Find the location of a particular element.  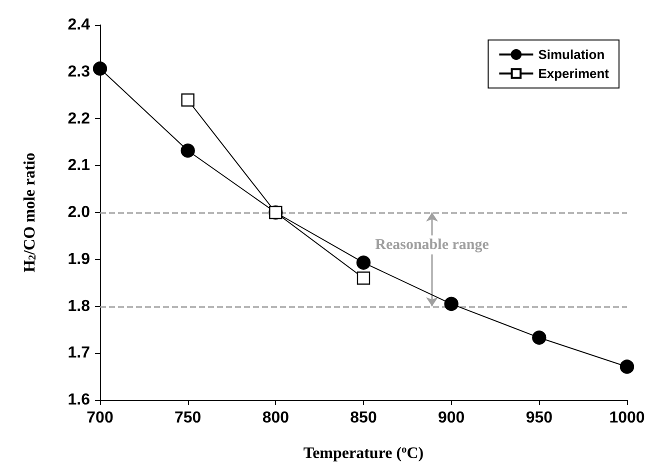

x-tick-label: 1000 is located at coordinates (627, 418).